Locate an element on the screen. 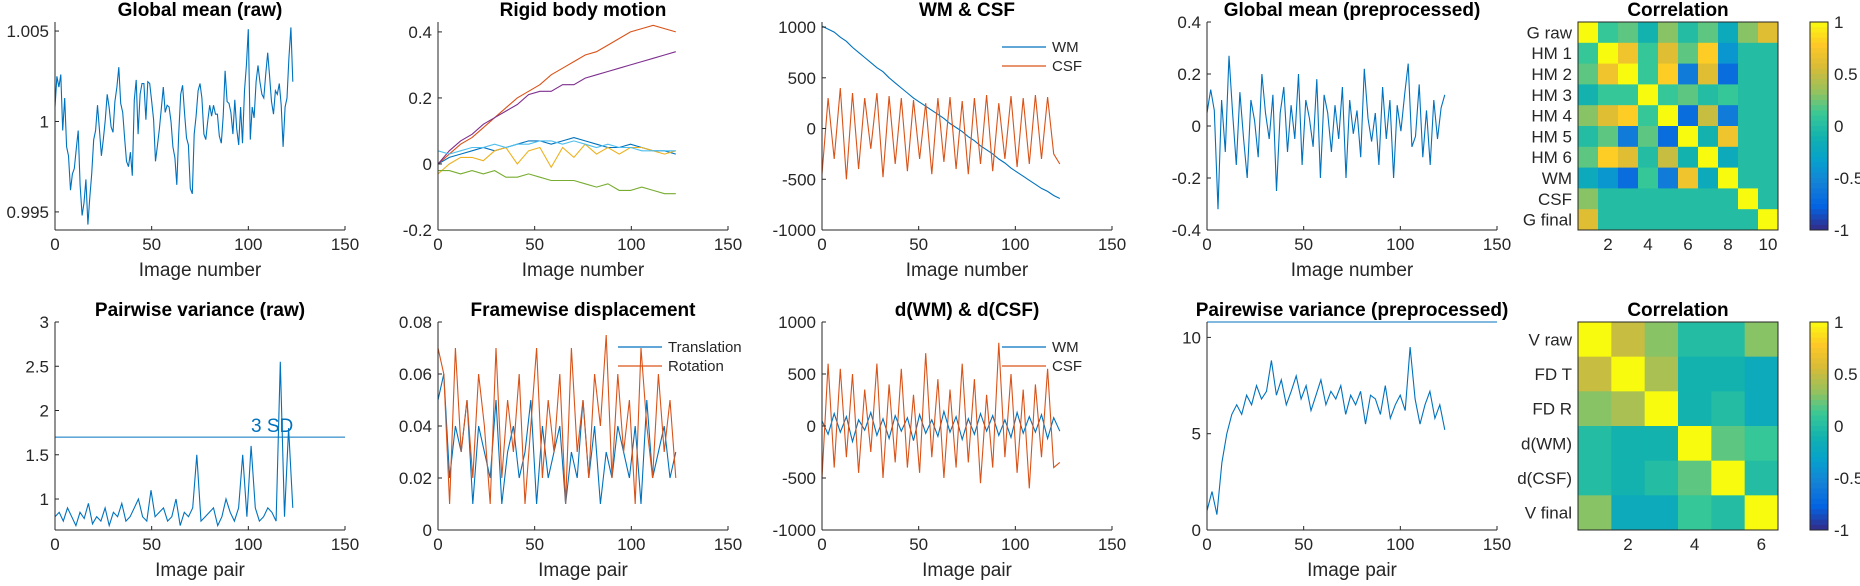 Image resolution: width=1860 pixels, height=586 pixels. y-tick-label: 500 is located at coordinates (802, 78).